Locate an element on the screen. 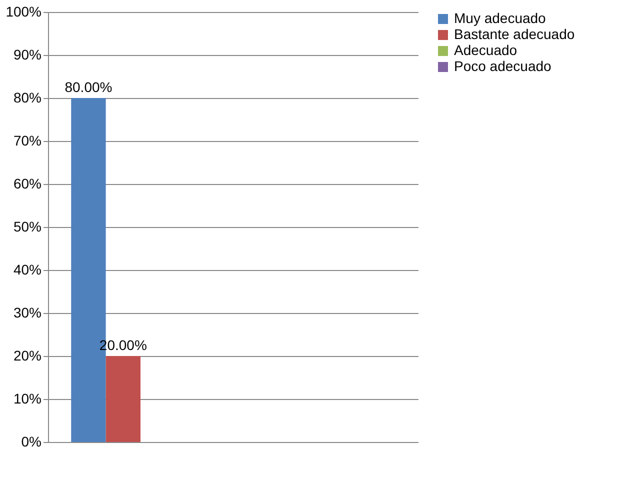  legend-label: Adecuado is located at coordinates (486, 50).